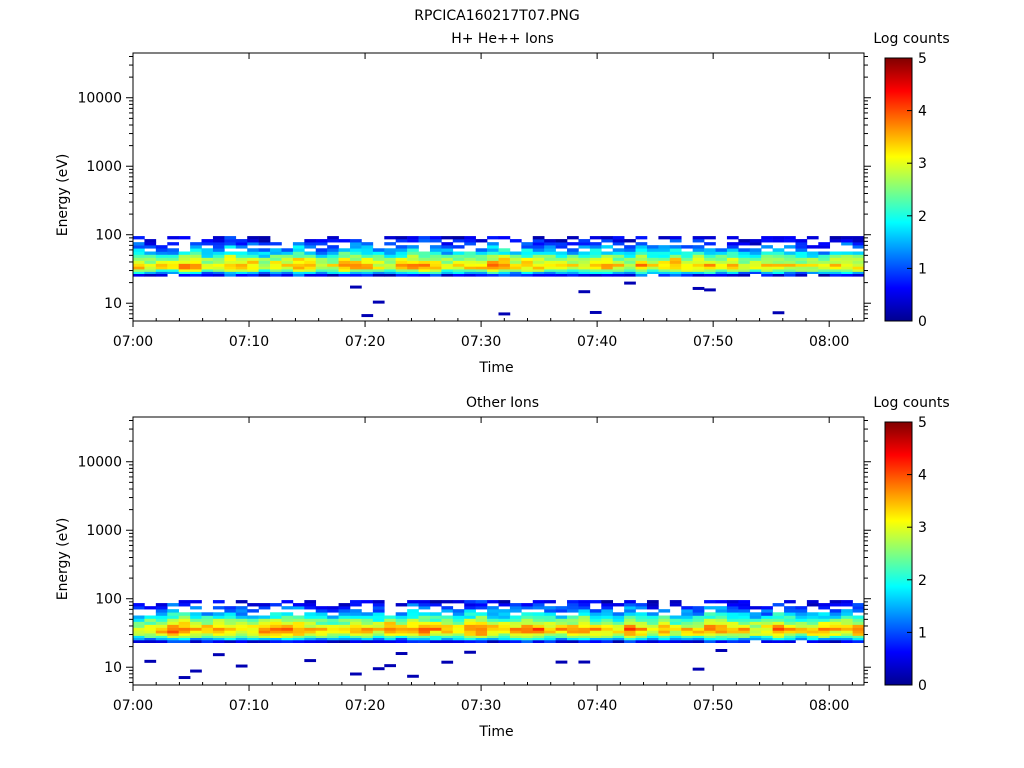 The width and height of the screenshot is (1024, 768). I want to click on x-tick-label: 08:00, so click(829, 342).